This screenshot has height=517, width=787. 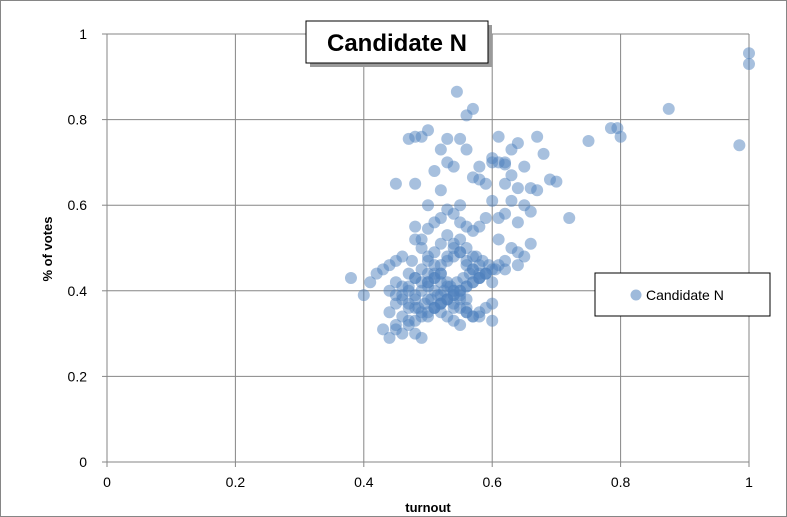 I want to click on y-tick-label: 0.8, so click(x=78, y=120).